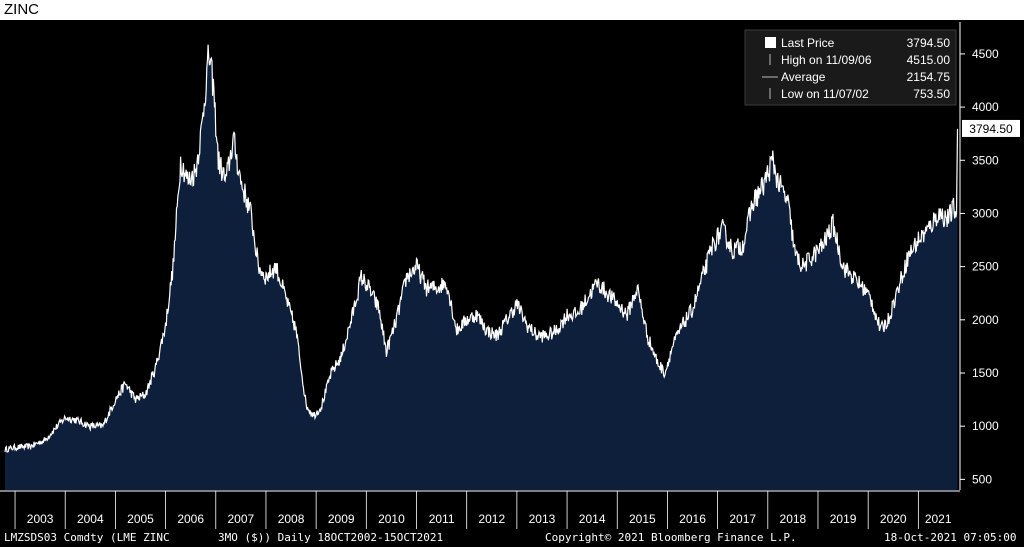  I want to click on legend-box, so click(850, 67).